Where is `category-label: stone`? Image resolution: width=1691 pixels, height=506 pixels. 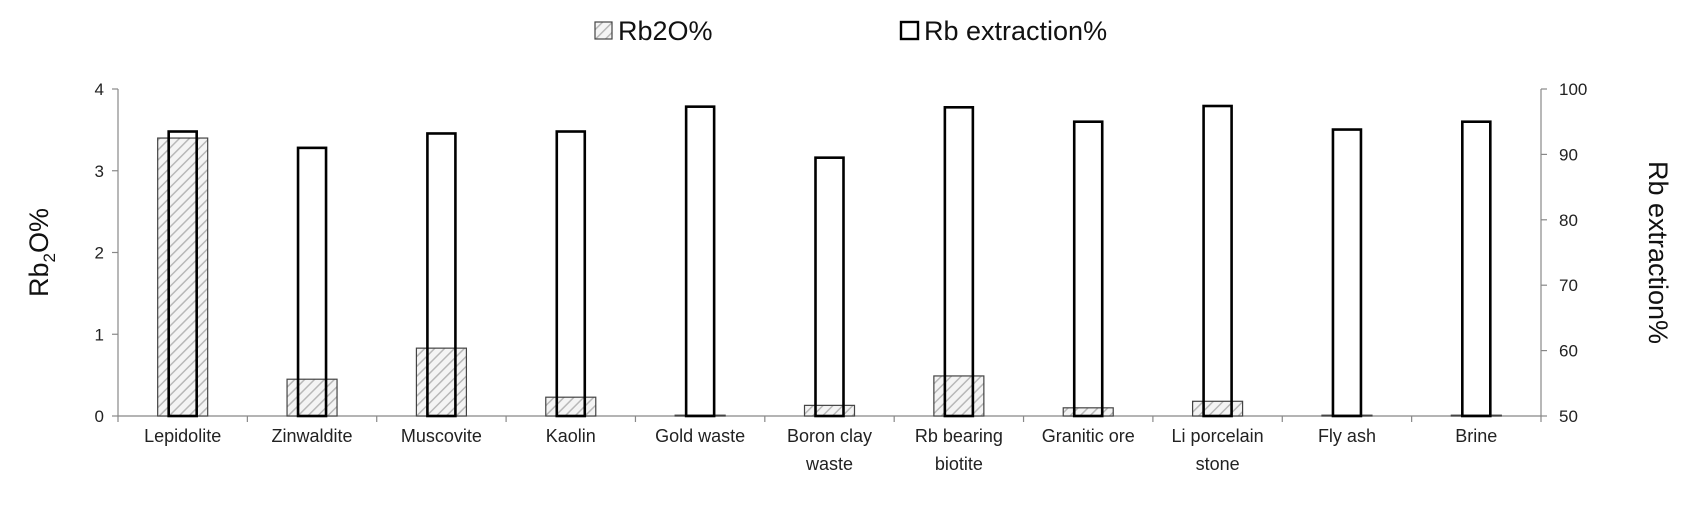
category-label: stone is located at coordinates (1218, 464).